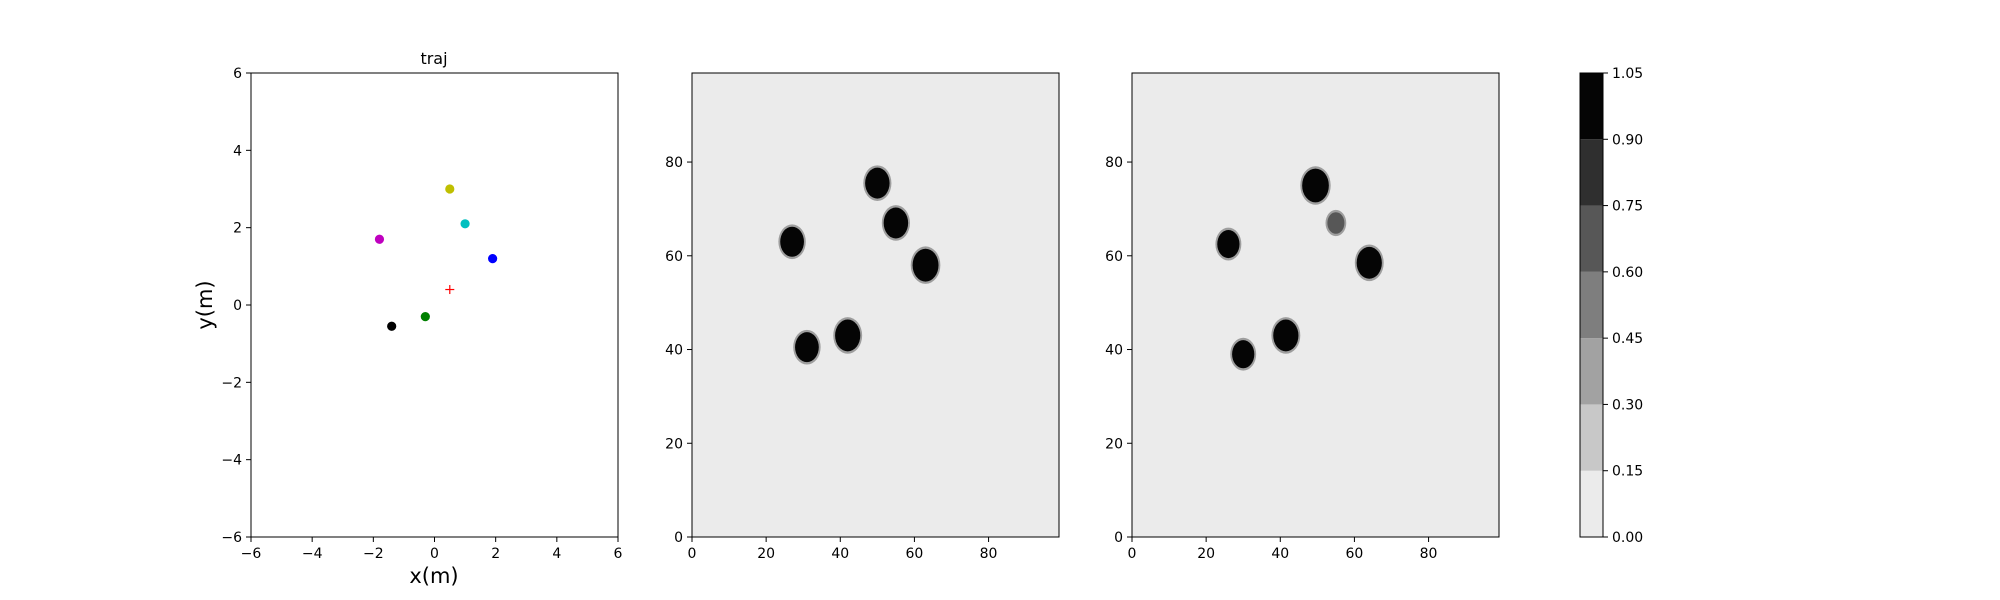 The image size is (2000, 600). I want to click on heatmap-right-x-tick-label: 60, so click(1355, 554).